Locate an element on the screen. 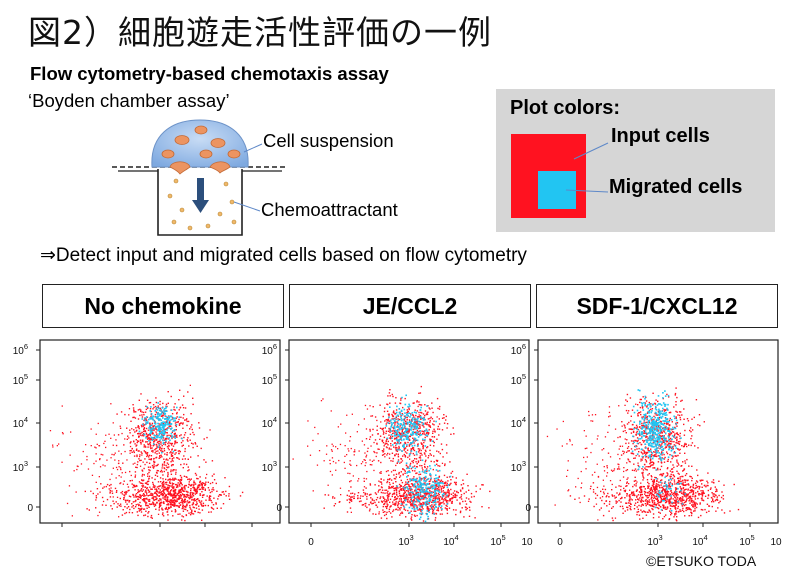 The image size is (800, 576). boyden-chamber-diagram is located at coordinates (200, 177).